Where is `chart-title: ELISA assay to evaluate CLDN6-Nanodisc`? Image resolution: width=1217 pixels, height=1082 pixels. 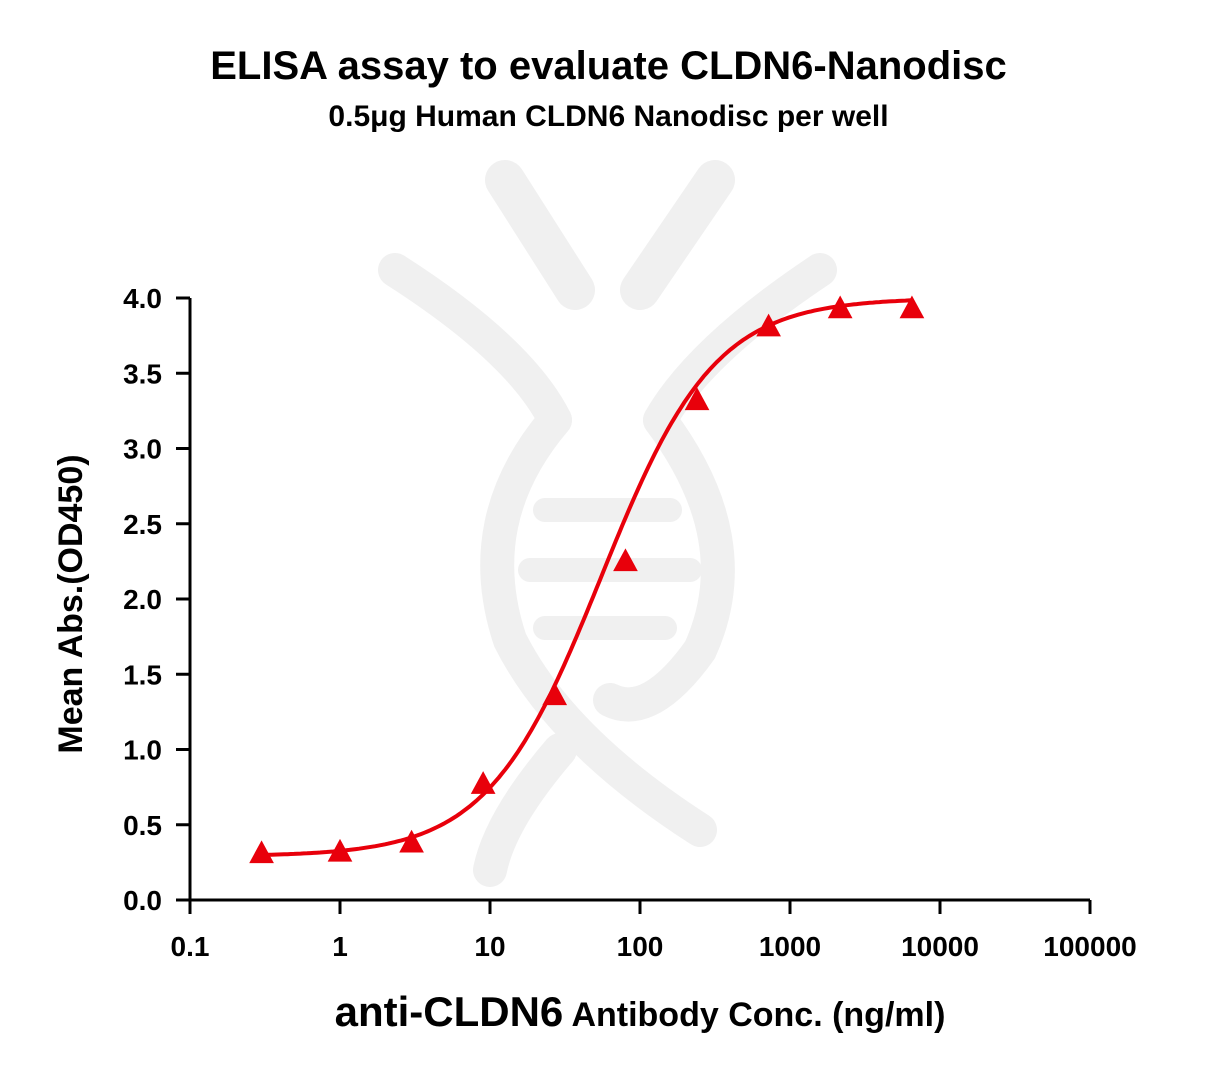
chart-title: ELISA assay to evaluate CLDN6-Nanodisc is located at coordinates (608, 66).